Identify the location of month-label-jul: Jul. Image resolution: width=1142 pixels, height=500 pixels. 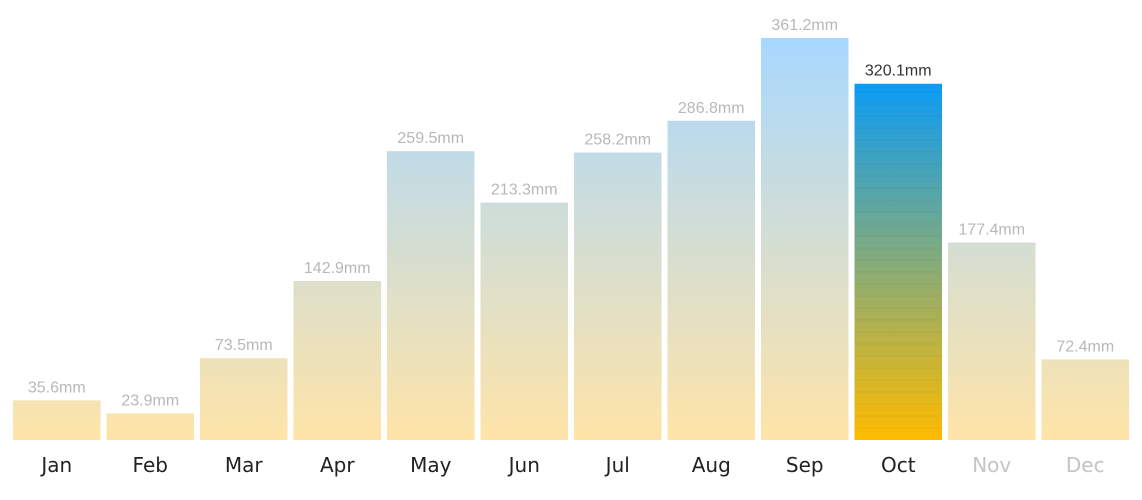
(617, 465).